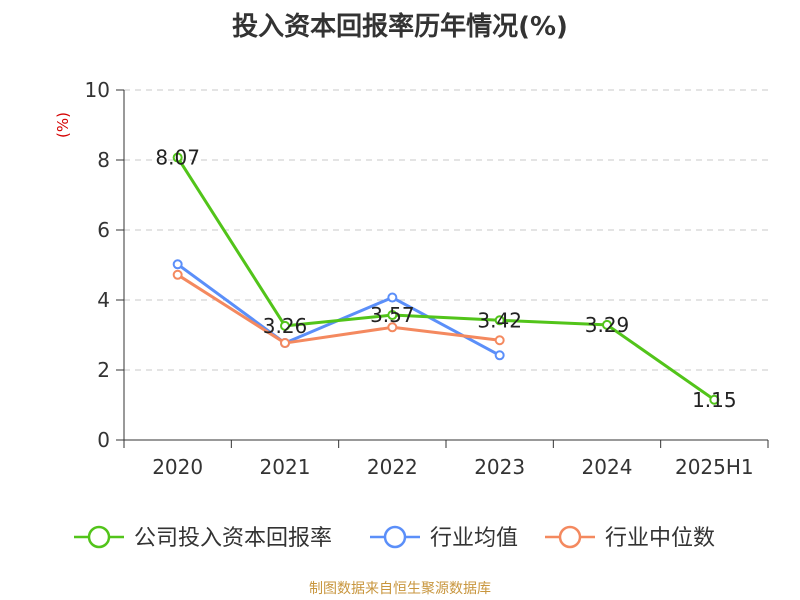 The width and height of the screenshot is (800, 600). What do you see at coordinates (103, 440) in the screenshot?
I see `y-tick-label: 0` at bounding box center [103, 440].